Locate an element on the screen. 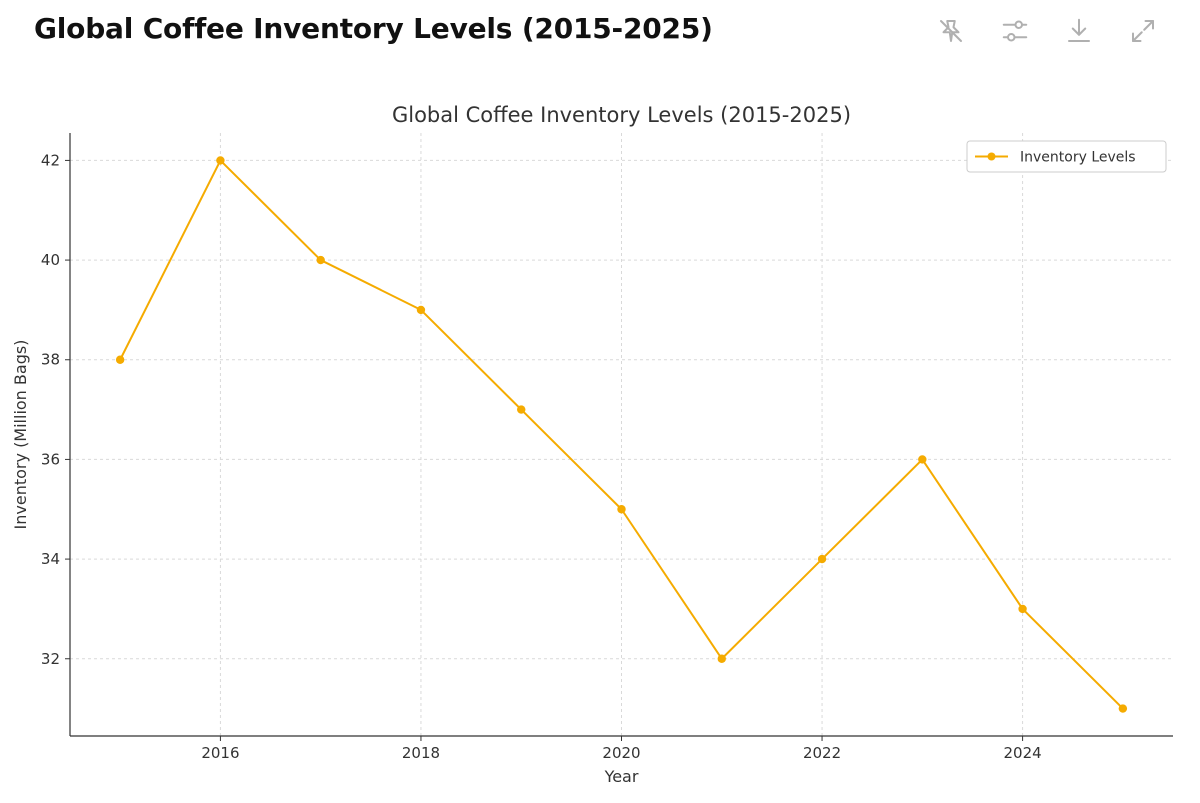  download-icon is located at coordinates (1079, 30).